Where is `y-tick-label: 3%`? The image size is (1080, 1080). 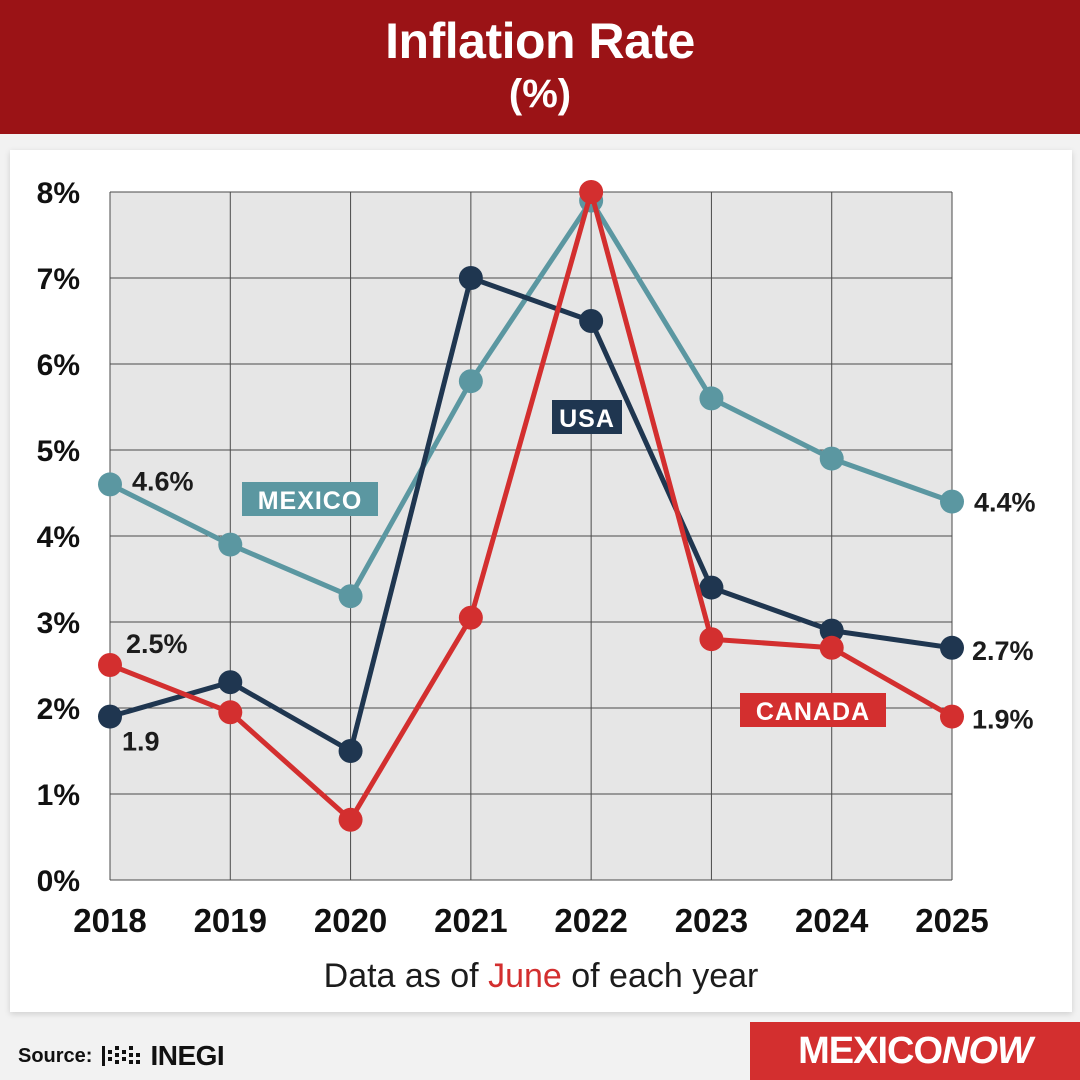
y-tick-label: 3% is located at coordinates (58, 623).